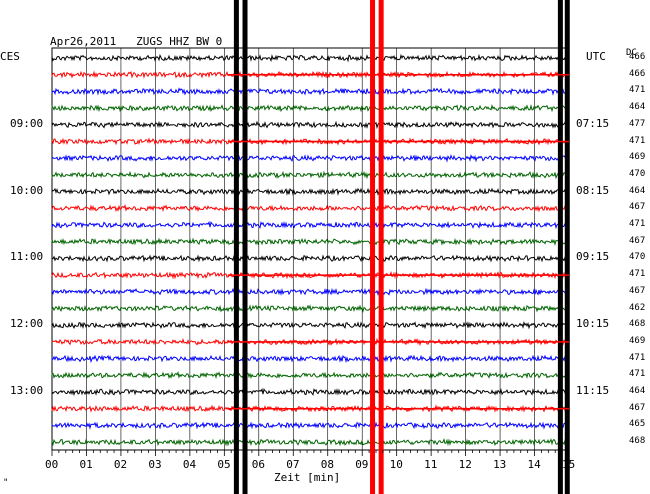 This screenshot has width=650, height=494. I want to click on left-time-label: 09:00, so click(27, 123).